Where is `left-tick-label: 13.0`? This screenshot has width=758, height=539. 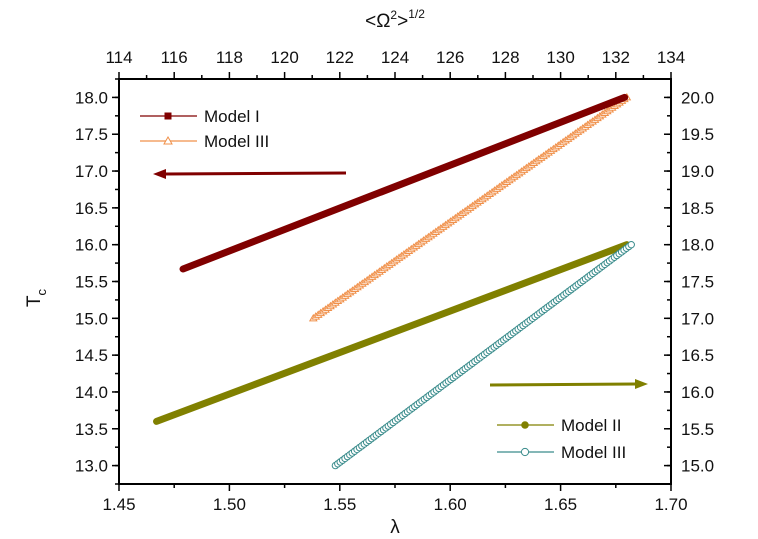
left-tick-label: 13.0 is located at coordinates (91, 466).